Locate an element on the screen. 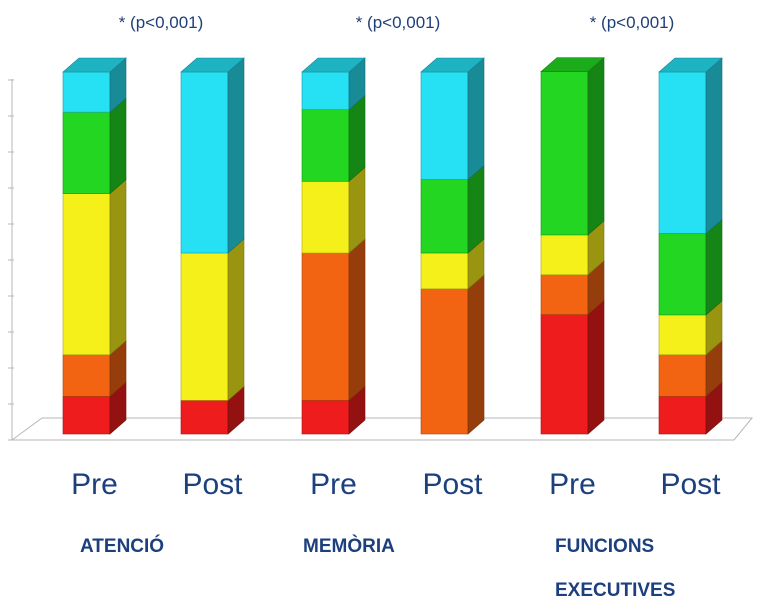 This screenshot has height=608, width=764. group-label: ATENCIÓ is located at coordinates (122, 546).